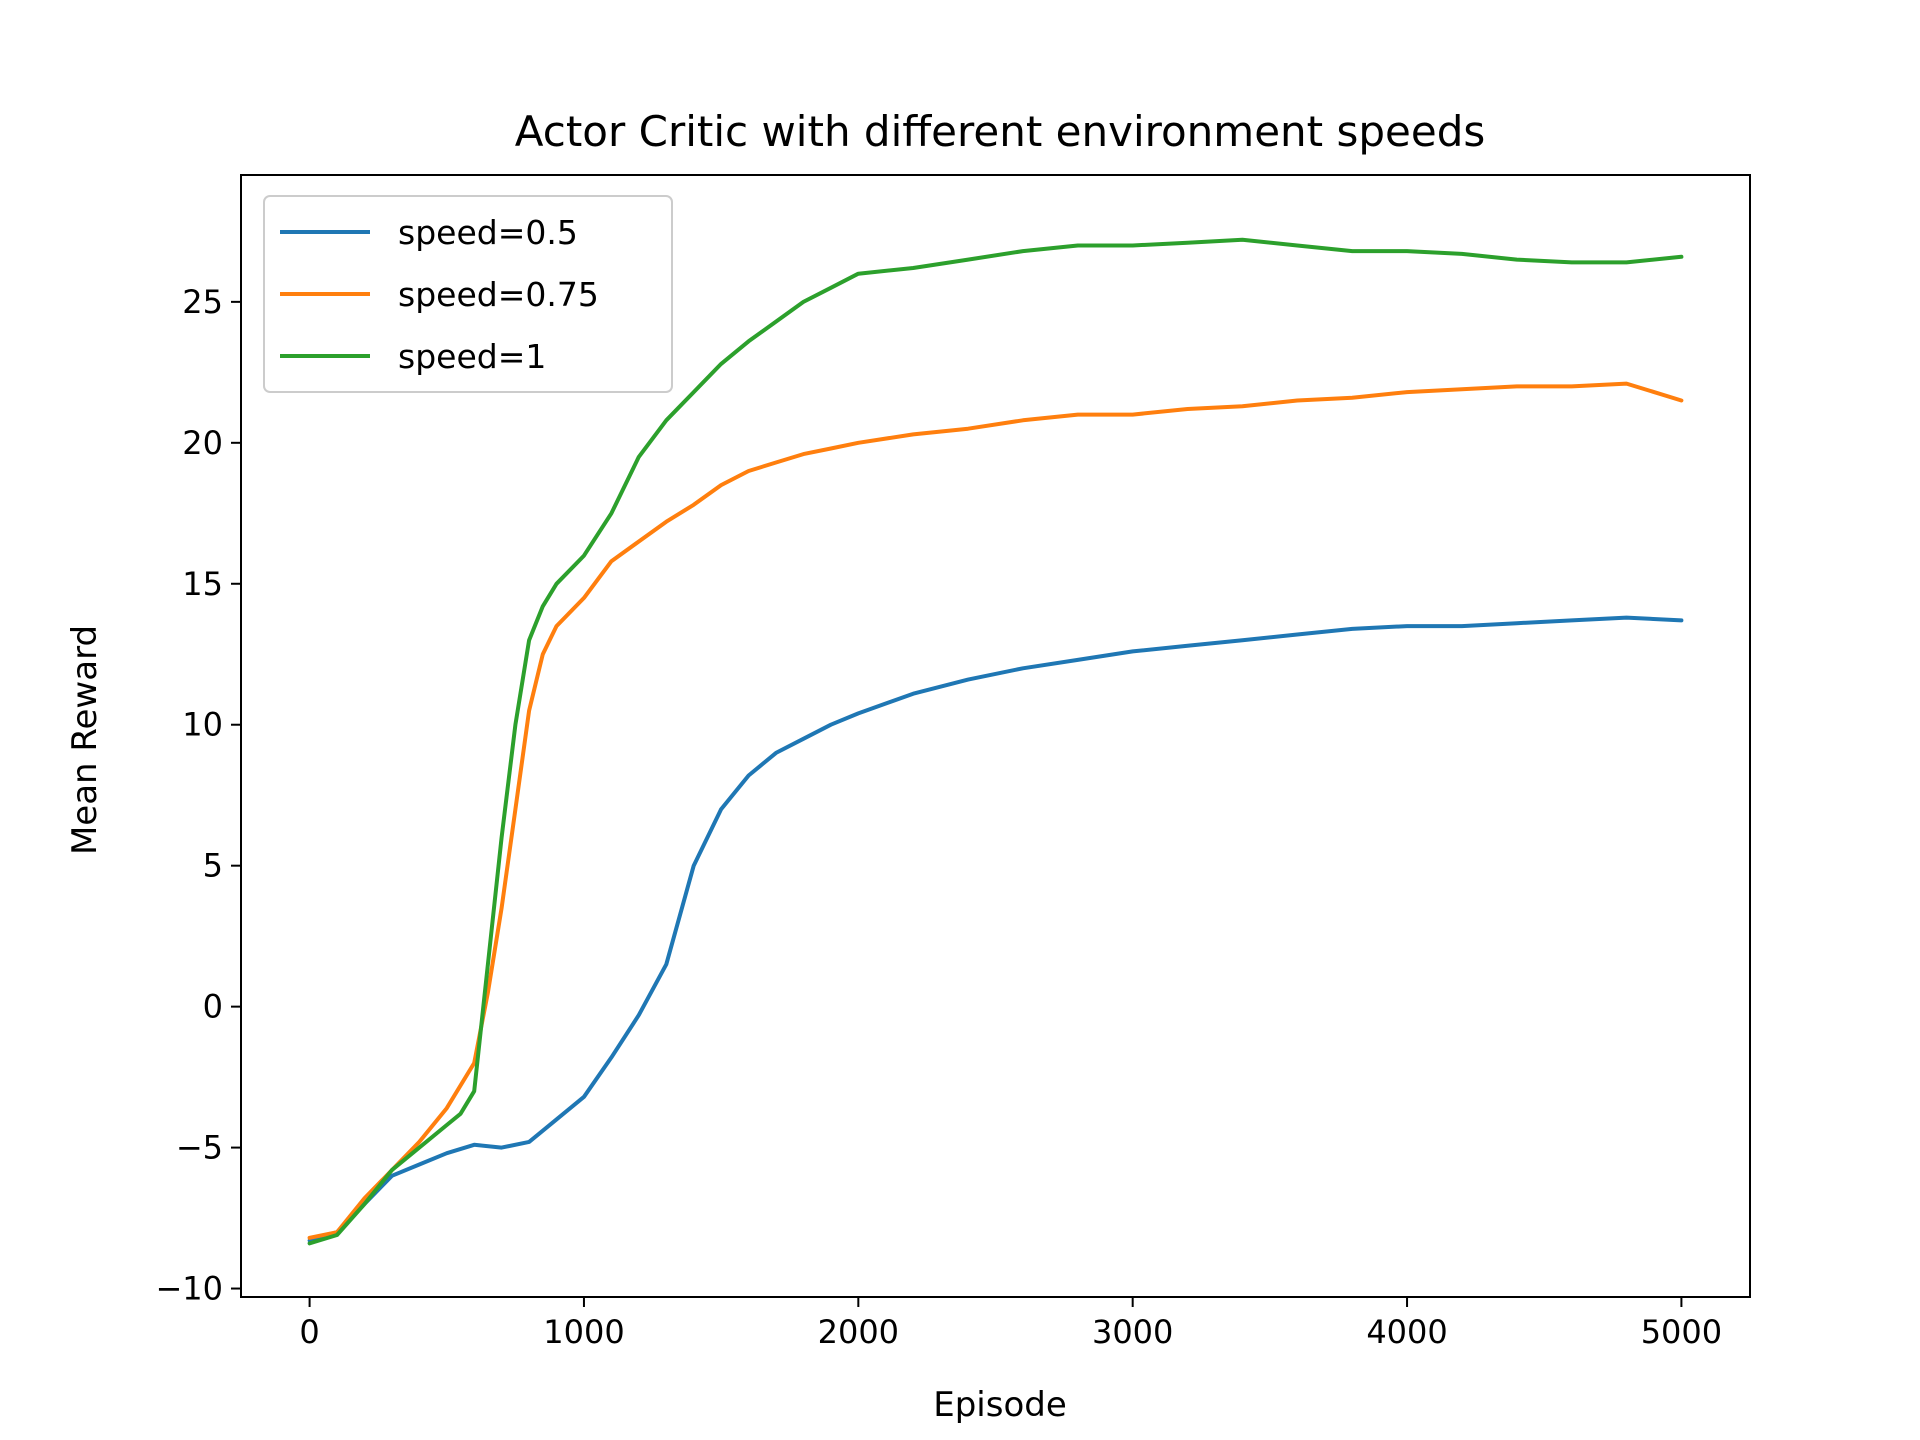  What do you see at coordinates (189, 1289) in the screenshot?
I see `y-tick-label: −10` at bounding box center [189, 1289].